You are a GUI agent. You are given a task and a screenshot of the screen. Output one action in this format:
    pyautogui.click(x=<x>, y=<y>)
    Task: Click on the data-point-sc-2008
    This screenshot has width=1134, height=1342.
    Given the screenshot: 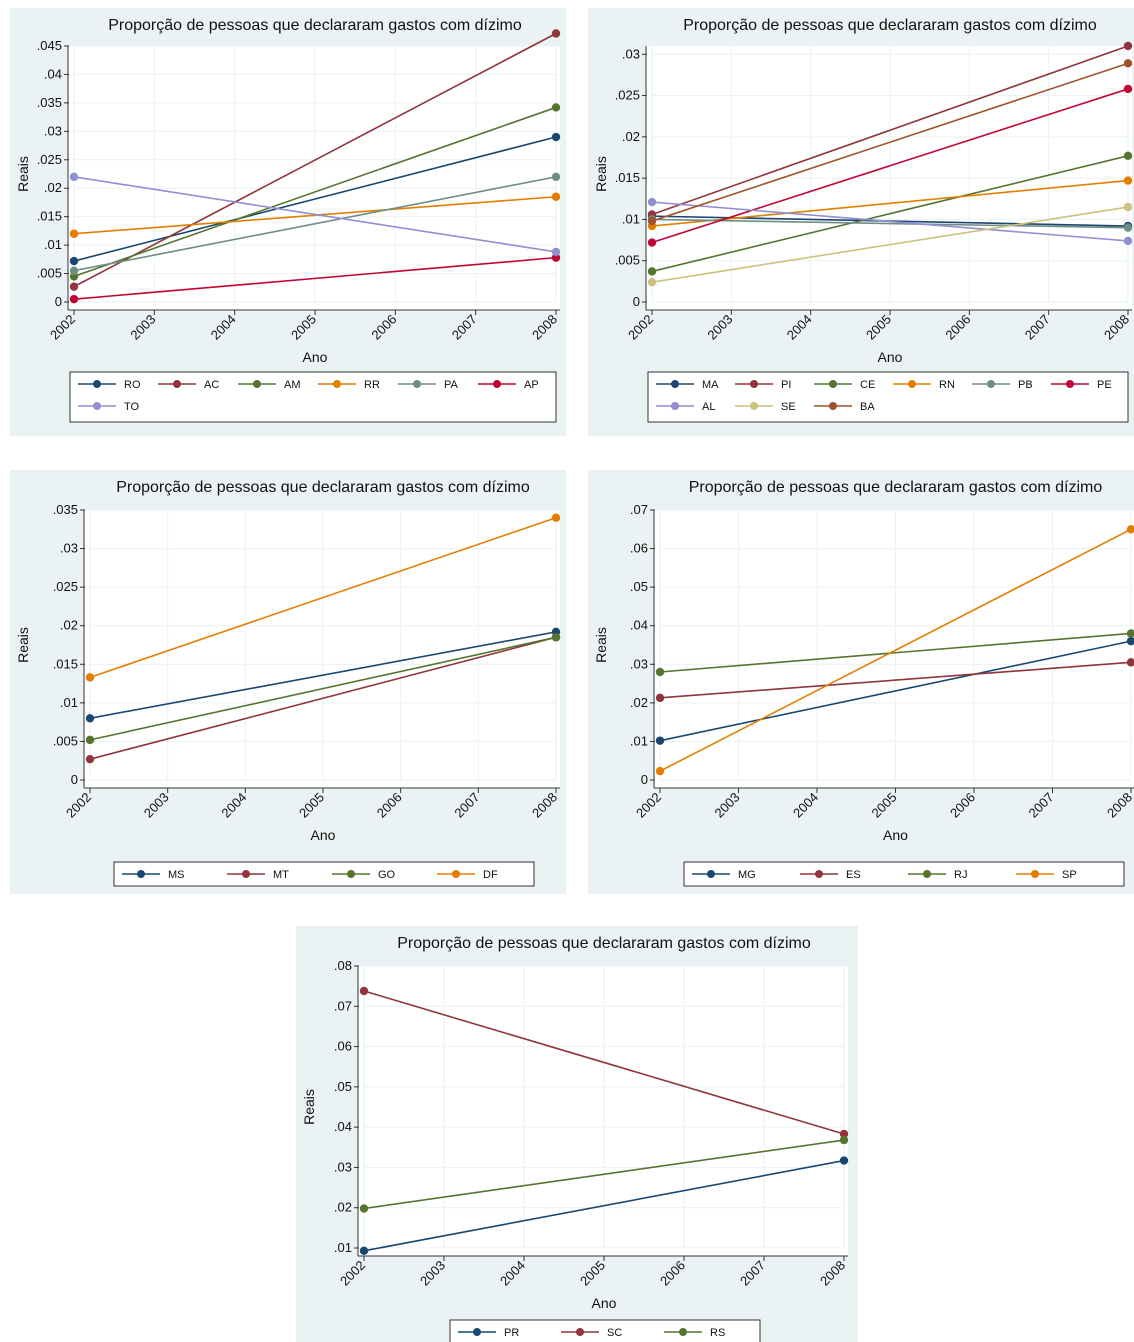 What is the action you would take?
    pyautogui.click(x=844, y=1134)
    